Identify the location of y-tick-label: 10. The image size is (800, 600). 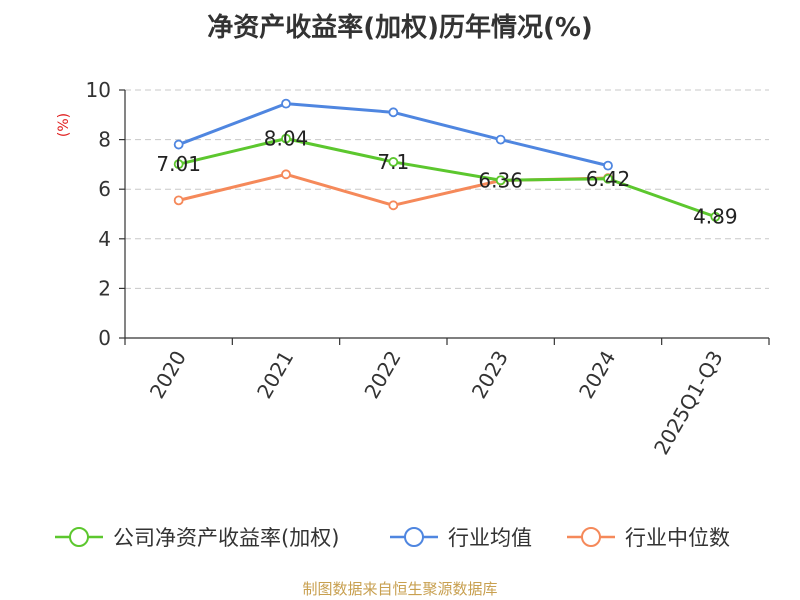
(98, 90).